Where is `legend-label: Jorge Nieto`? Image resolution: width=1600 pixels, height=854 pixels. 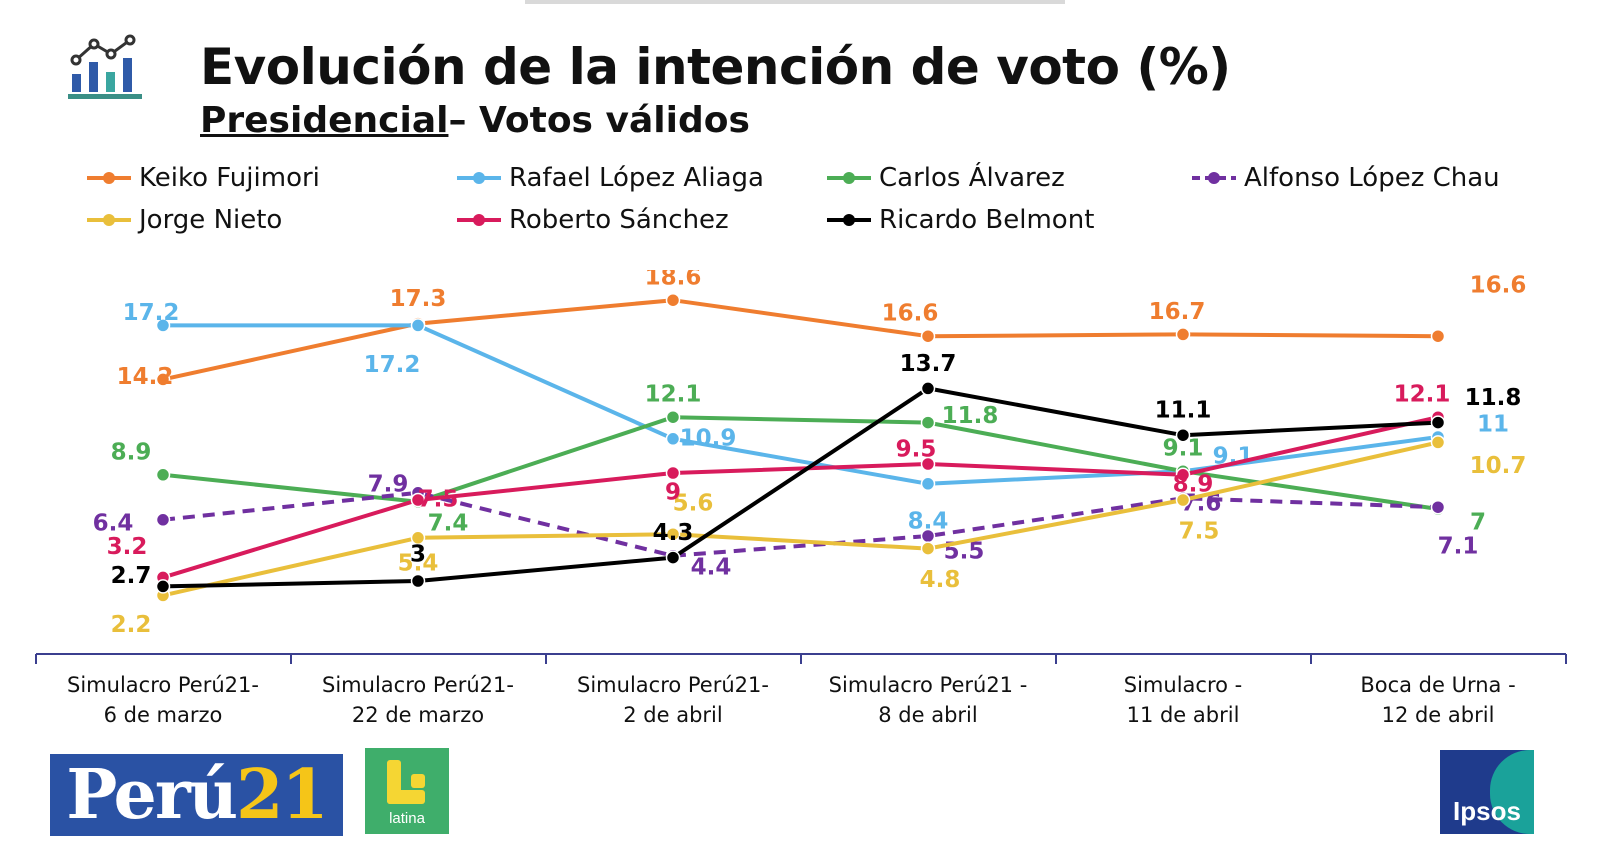 legend-label: Jorge Nieto is located at coordinates (211, 220).